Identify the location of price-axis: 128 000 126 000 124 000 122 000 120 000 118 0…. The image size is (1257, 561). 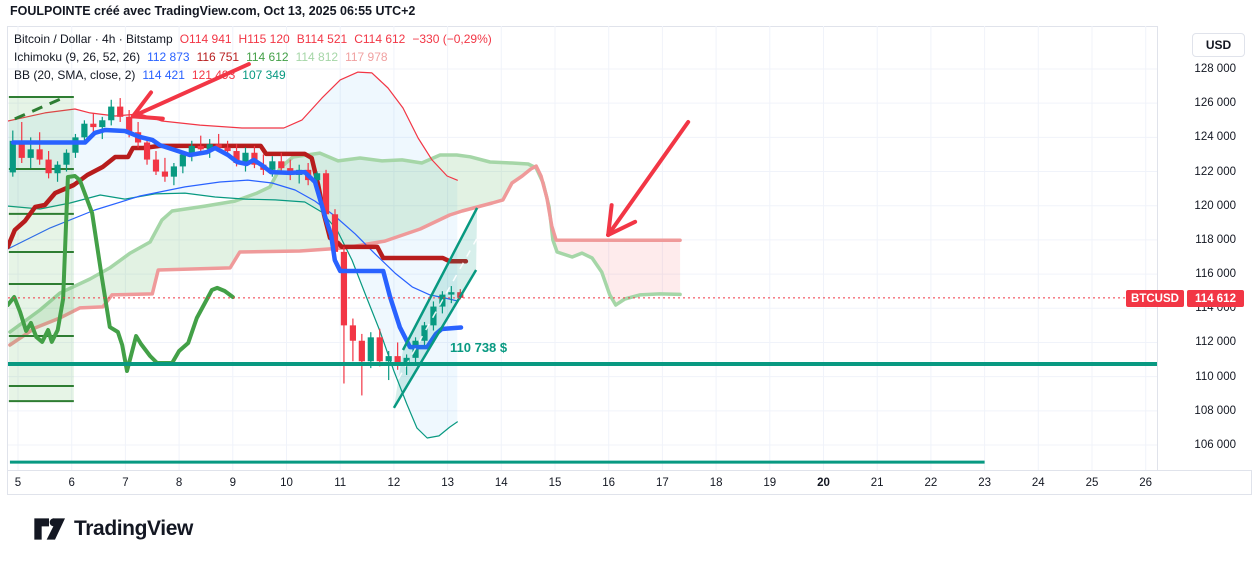
(1204, 248).